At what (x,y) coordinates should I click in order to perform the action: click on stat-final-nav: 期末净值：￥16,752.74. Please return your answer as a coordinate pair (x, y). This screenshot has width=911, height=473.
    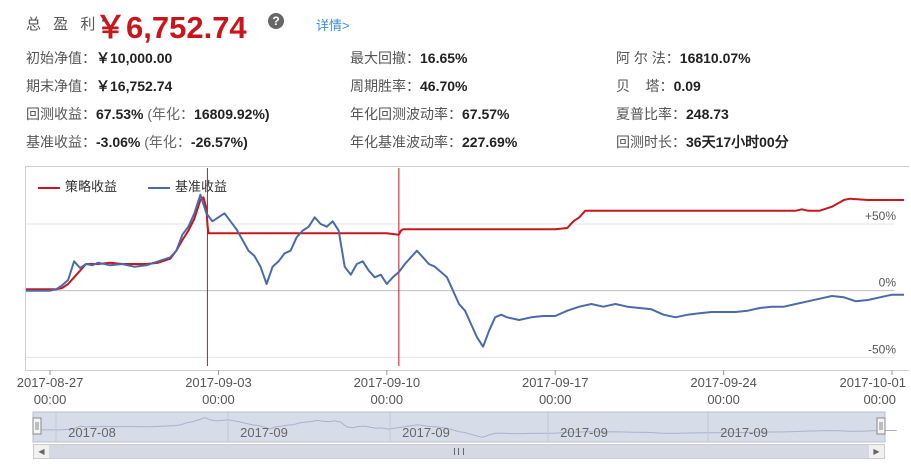
    Looking at the image, I should click on (99, 86).